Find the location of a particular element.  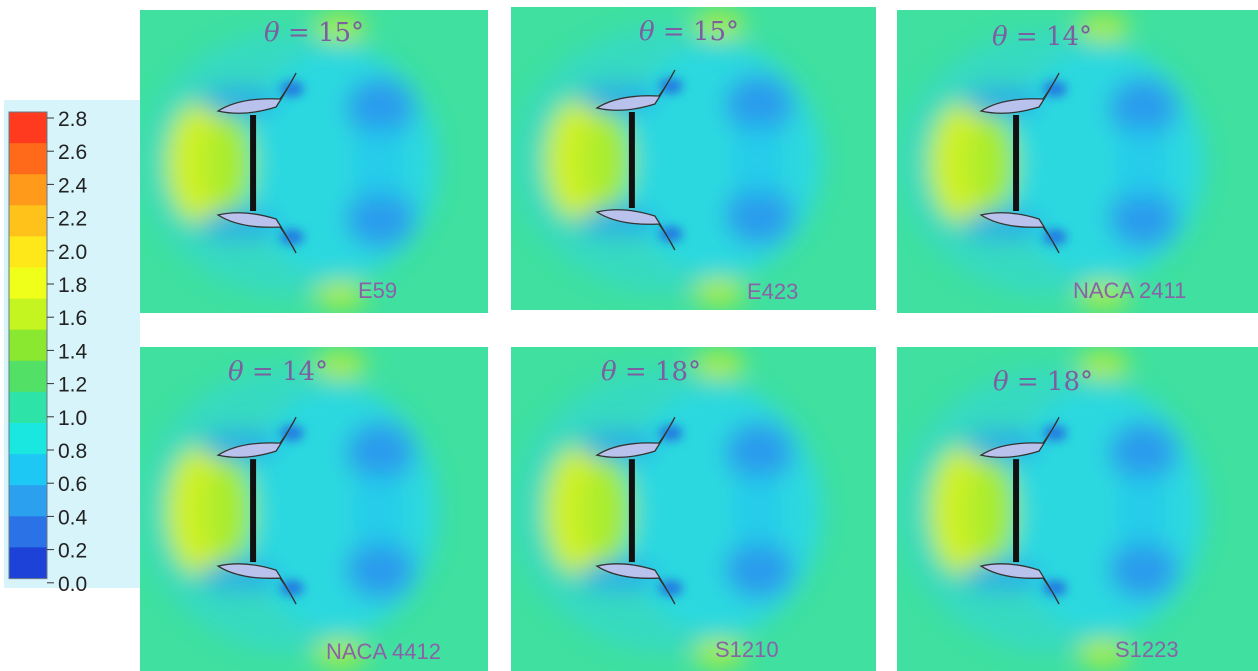

colorbar-tick-label: 2.8 is located at coordinates (72, 119).